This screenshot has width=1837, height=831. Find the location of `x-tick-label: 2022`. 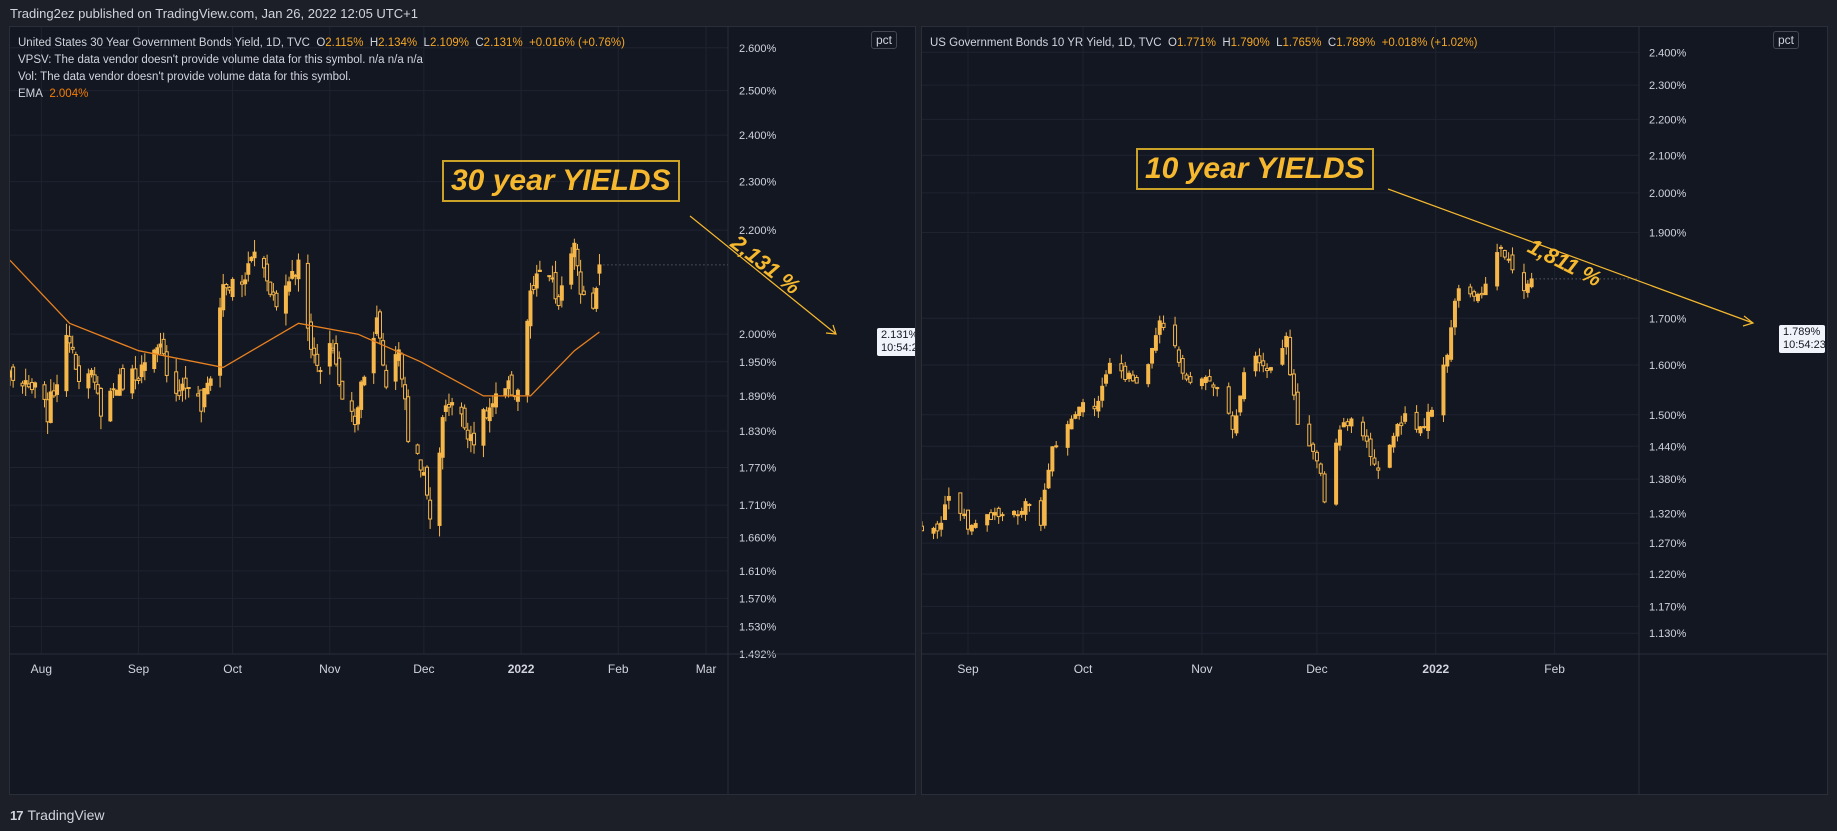

x-tick-label: 2022 is located at coordinates (1435, 669).